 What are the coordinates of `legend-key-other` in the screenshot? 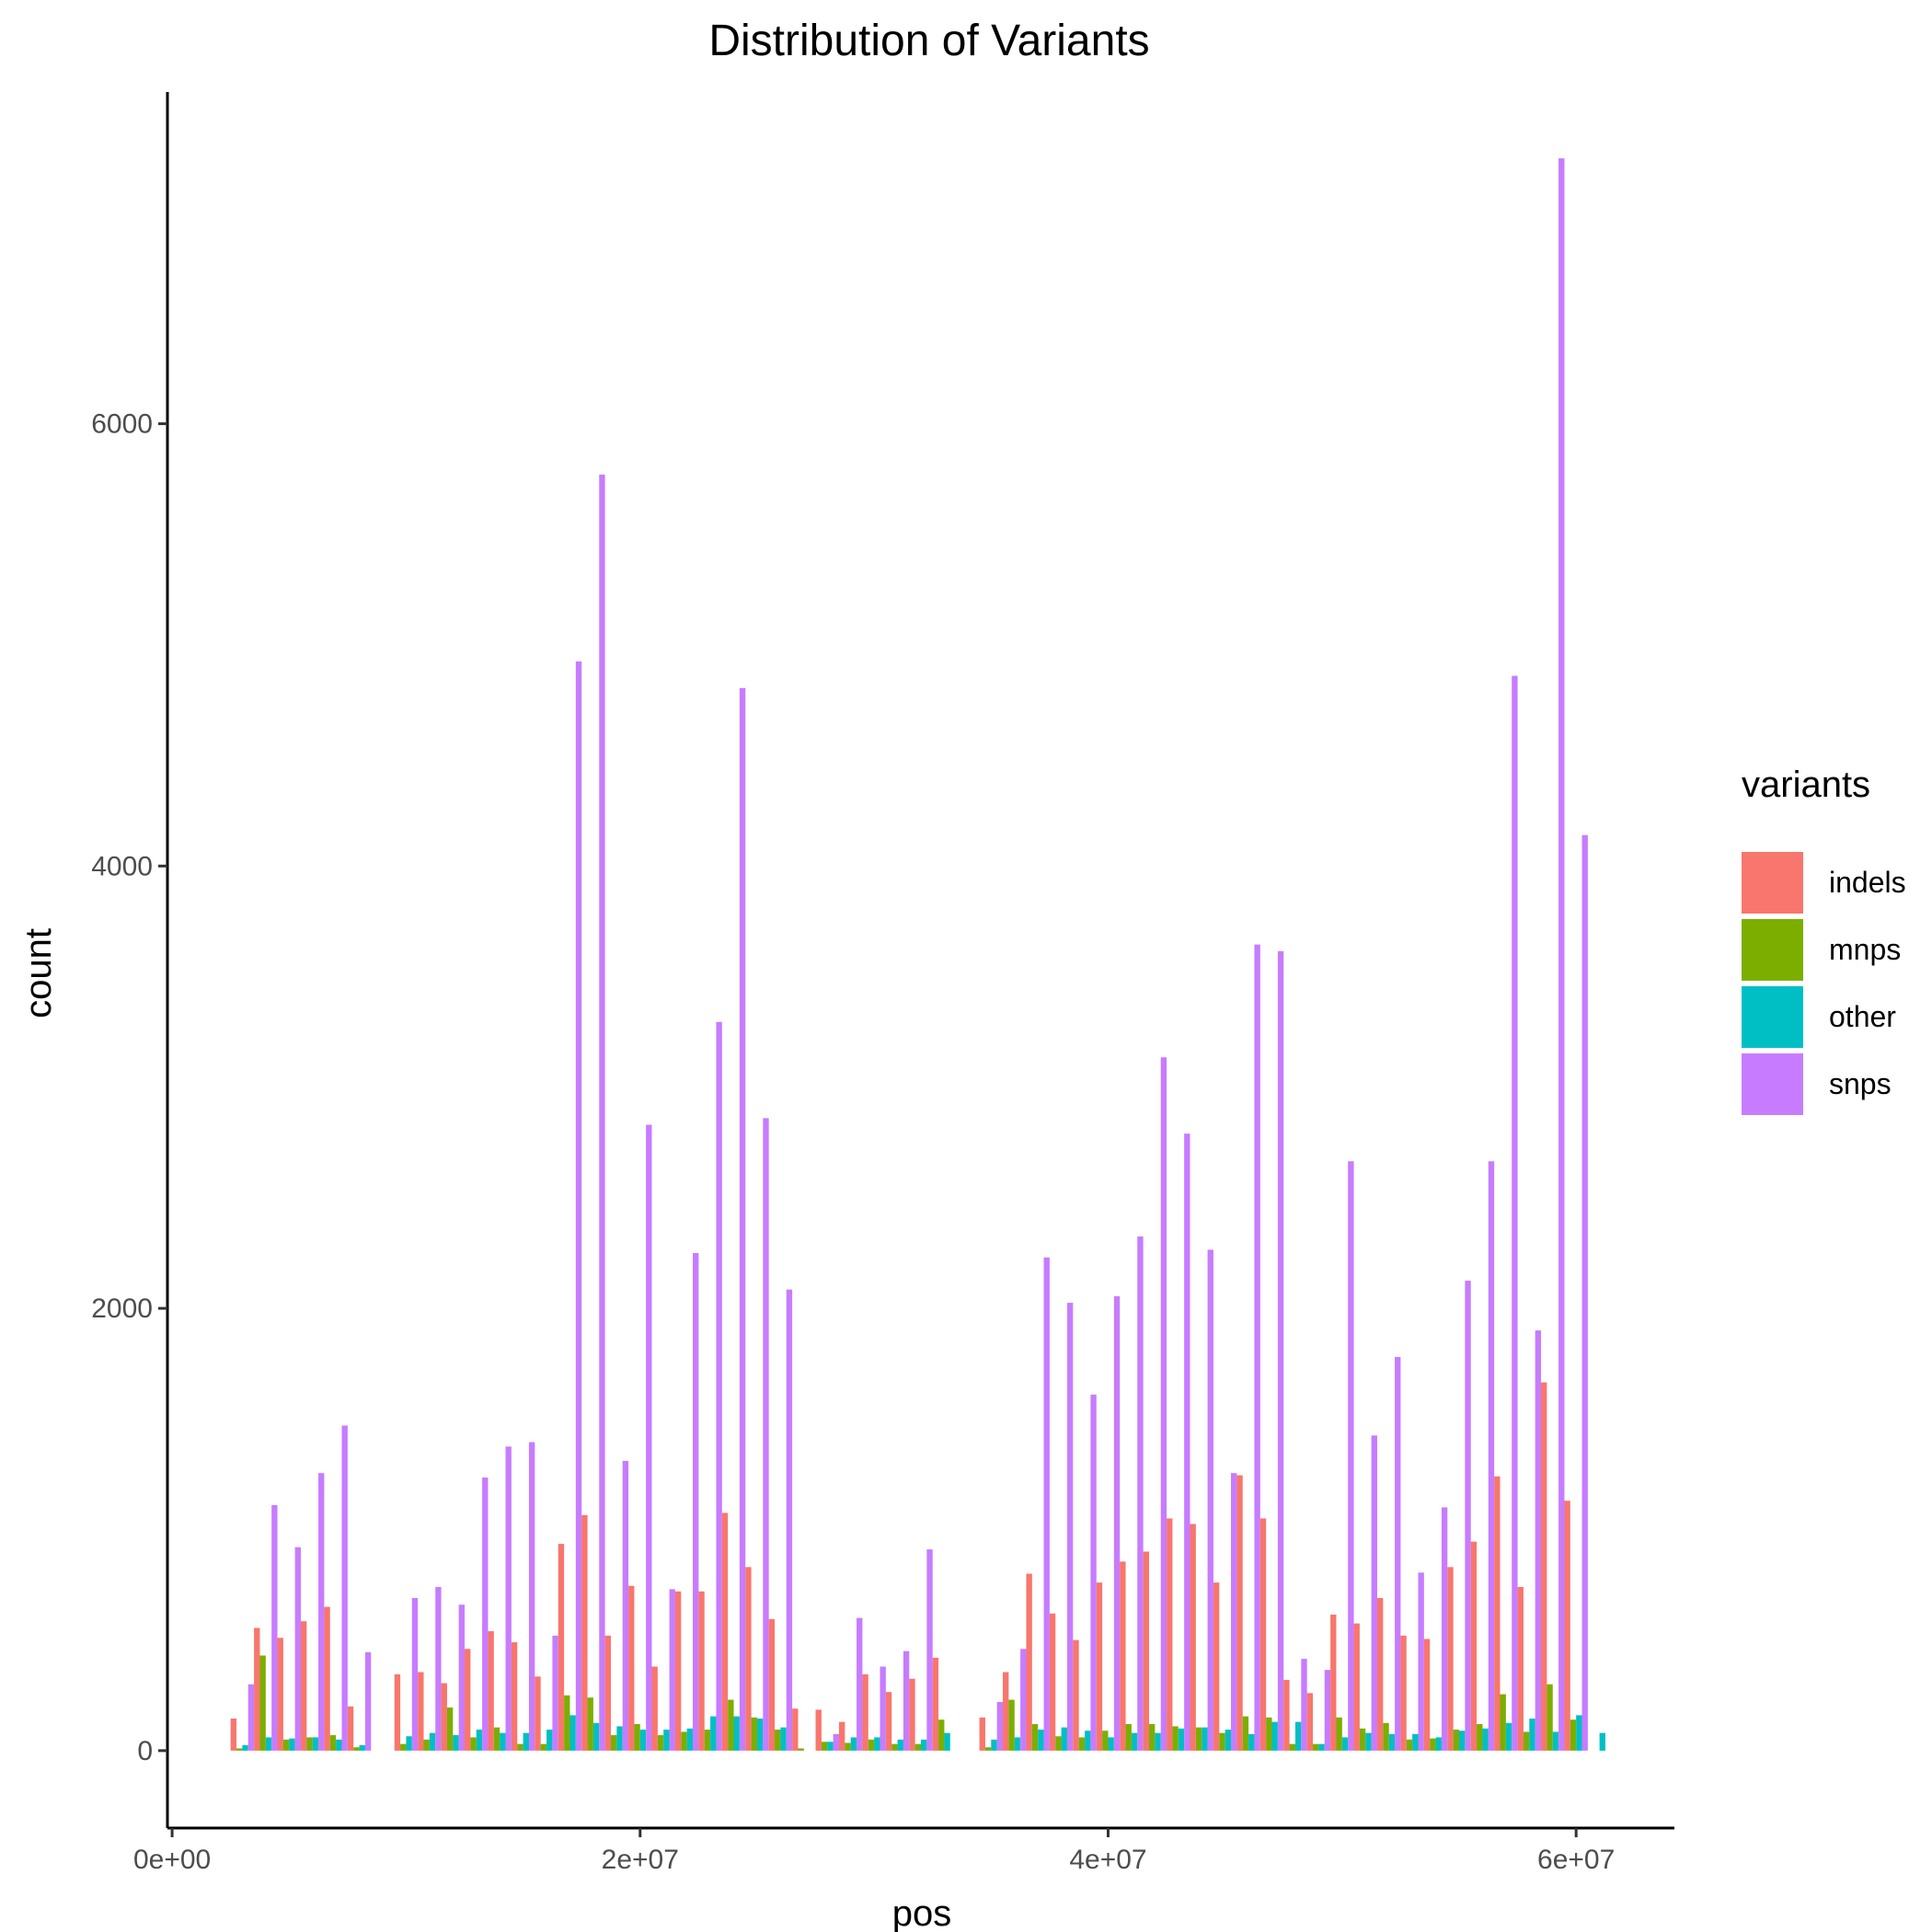 It's located at (1772, 1017).